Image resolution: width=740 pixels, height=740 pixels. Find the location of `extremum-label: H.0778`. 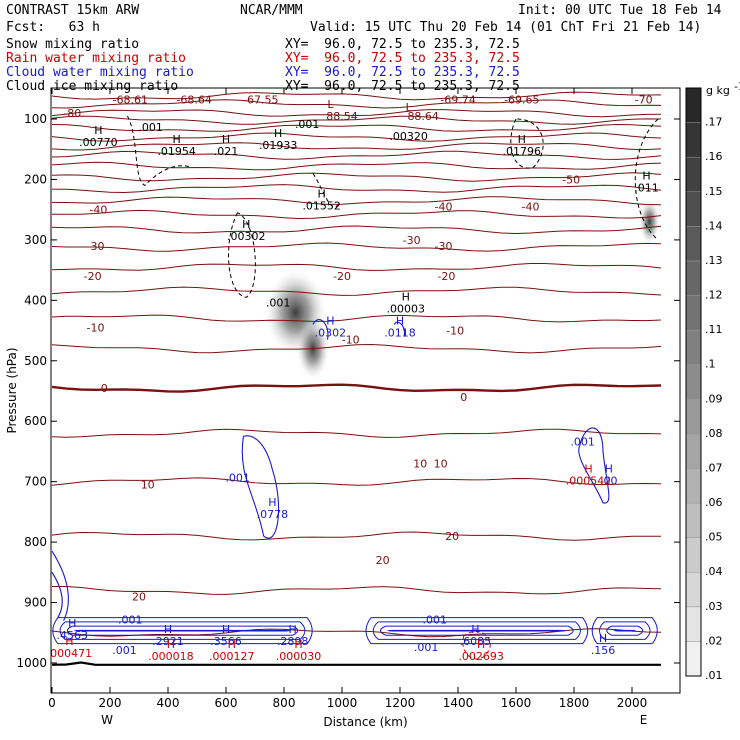

extremum-label: H.0778 is located at coordinates (273, 508).